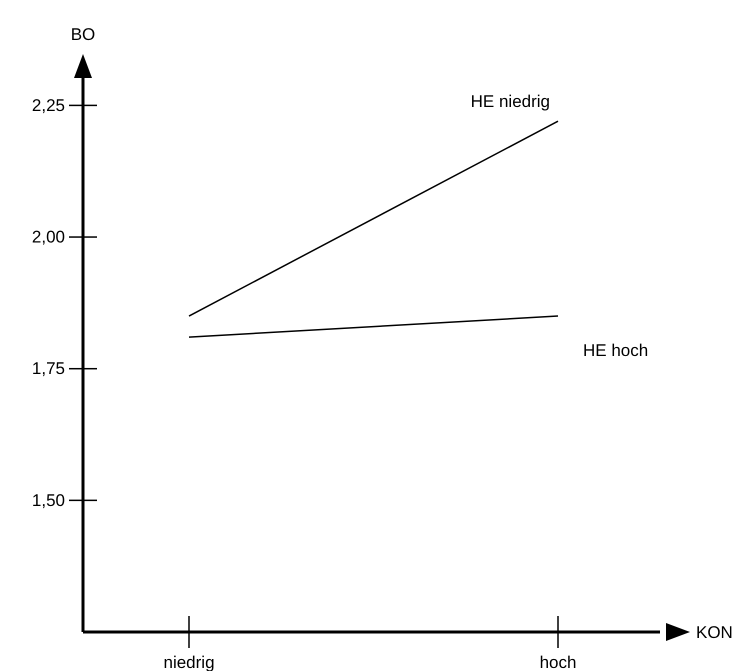 The image size is (738, 671). Describe the element at coordinates (714, 632) in the screenshot. I see `x-axis-title: KON` at that location.